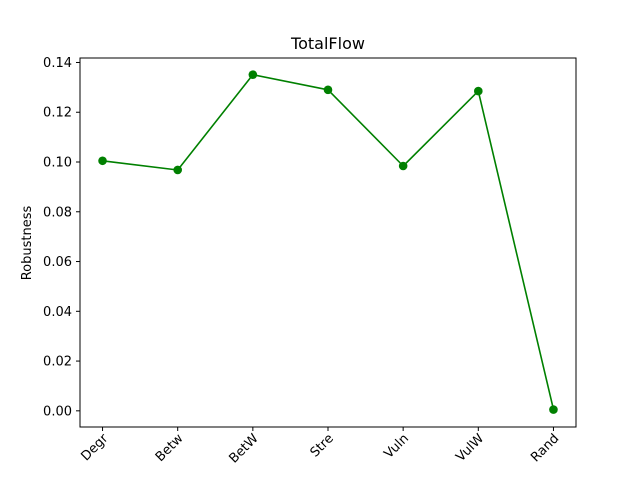 The width and height of the screenshot is (640, 480). I want to click on x-tick-label: Vuln, so click(396, 446).